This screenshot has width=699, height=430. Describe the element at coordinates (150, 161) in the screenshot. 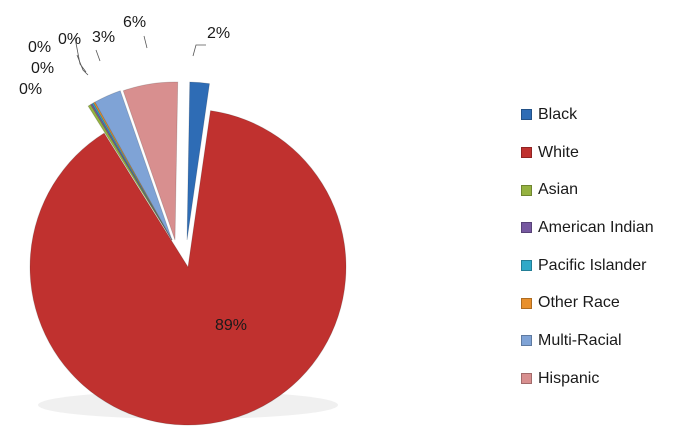

I see `pie-slice-hispanic` at that location.